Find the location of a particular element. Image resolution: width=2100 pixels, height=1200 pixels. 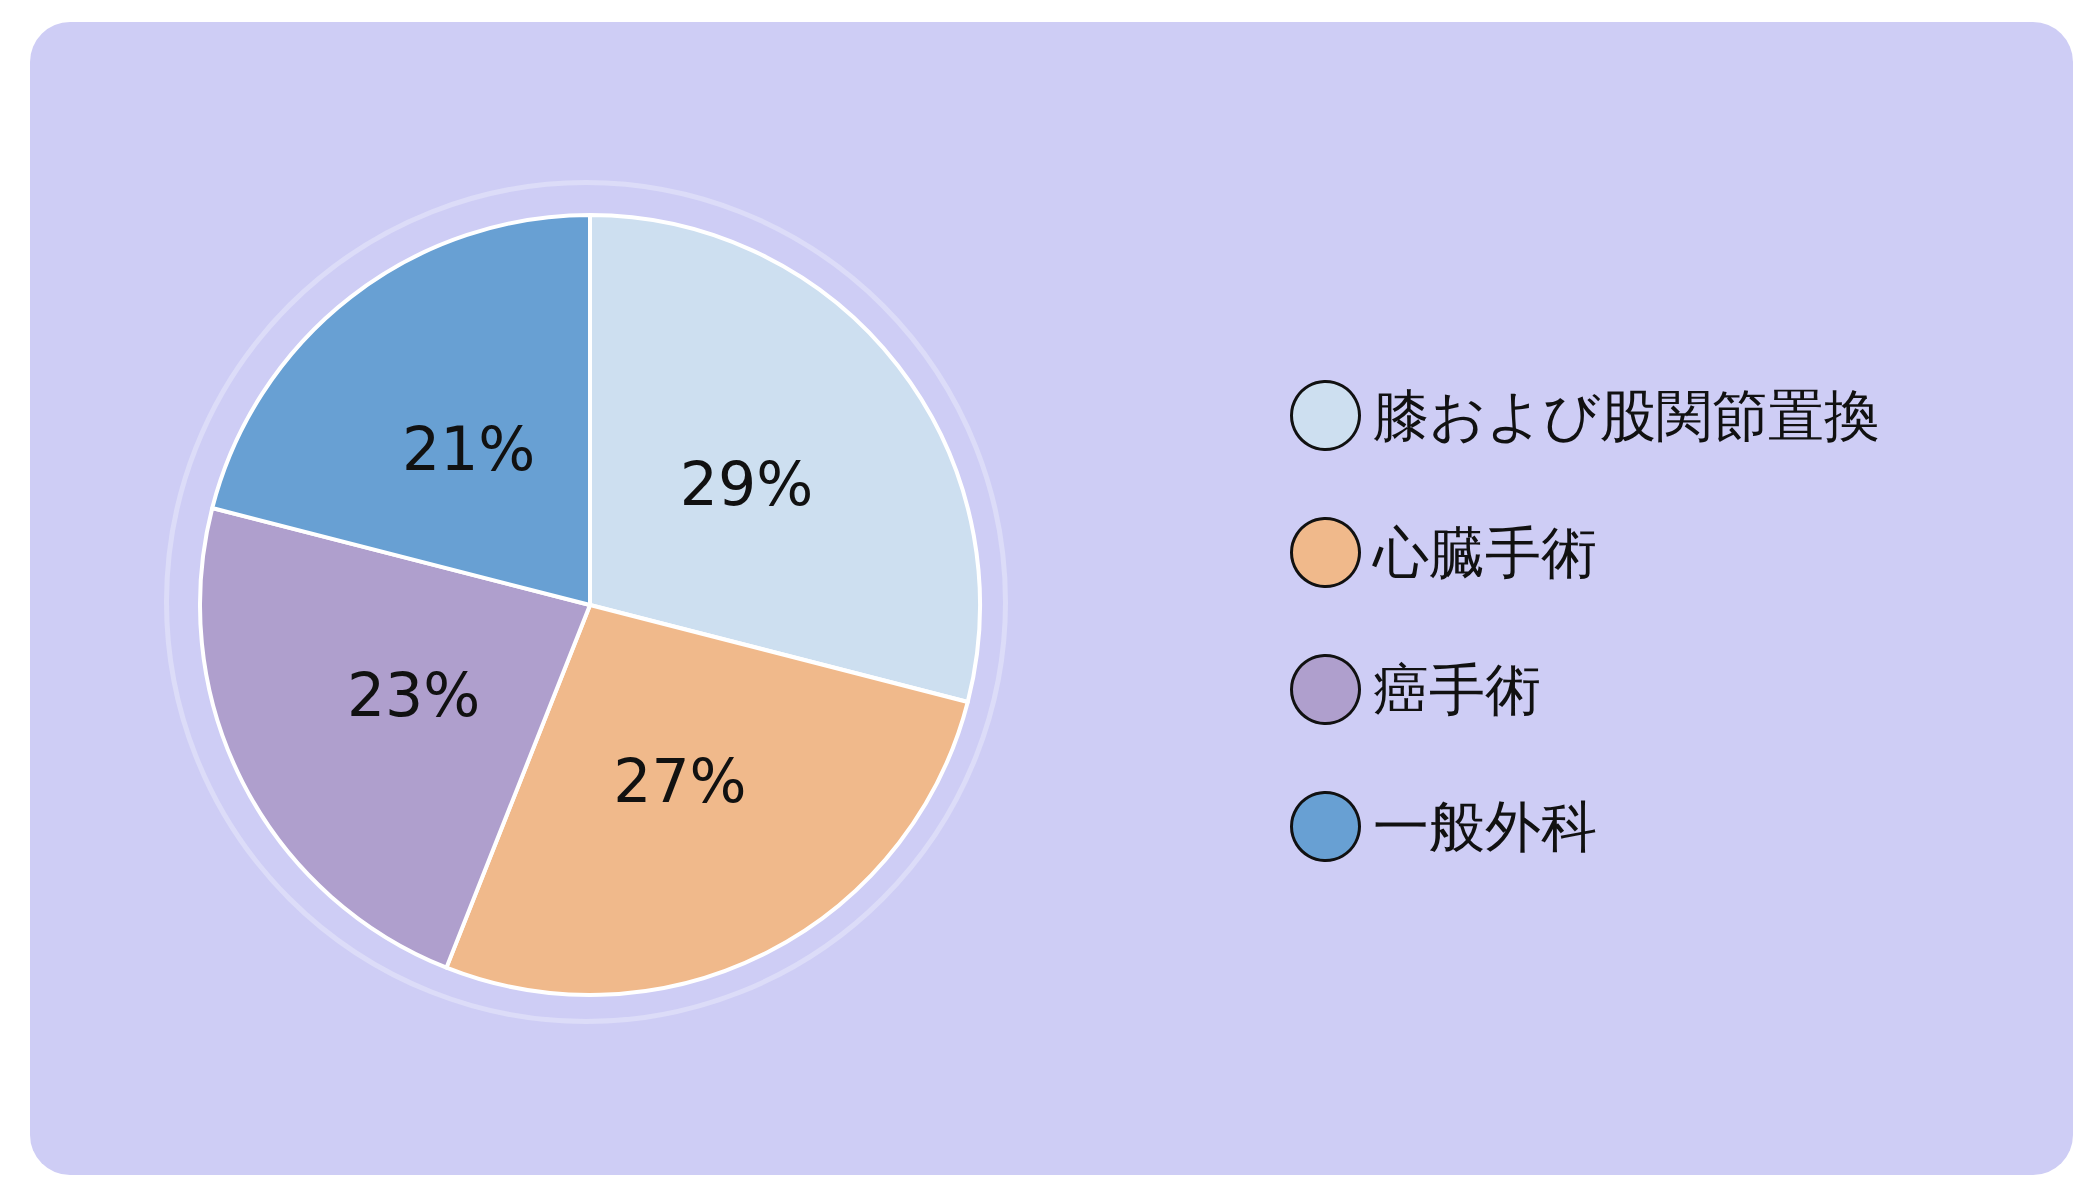

legend-label: 癌手術 is located at coordinates (1456, 689).